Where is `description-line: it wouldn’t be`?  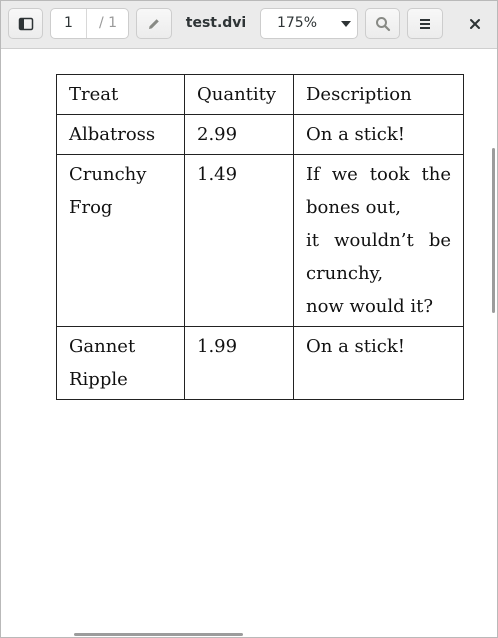
description-line: it wouldn’t be is located at coordinates (378, 240).